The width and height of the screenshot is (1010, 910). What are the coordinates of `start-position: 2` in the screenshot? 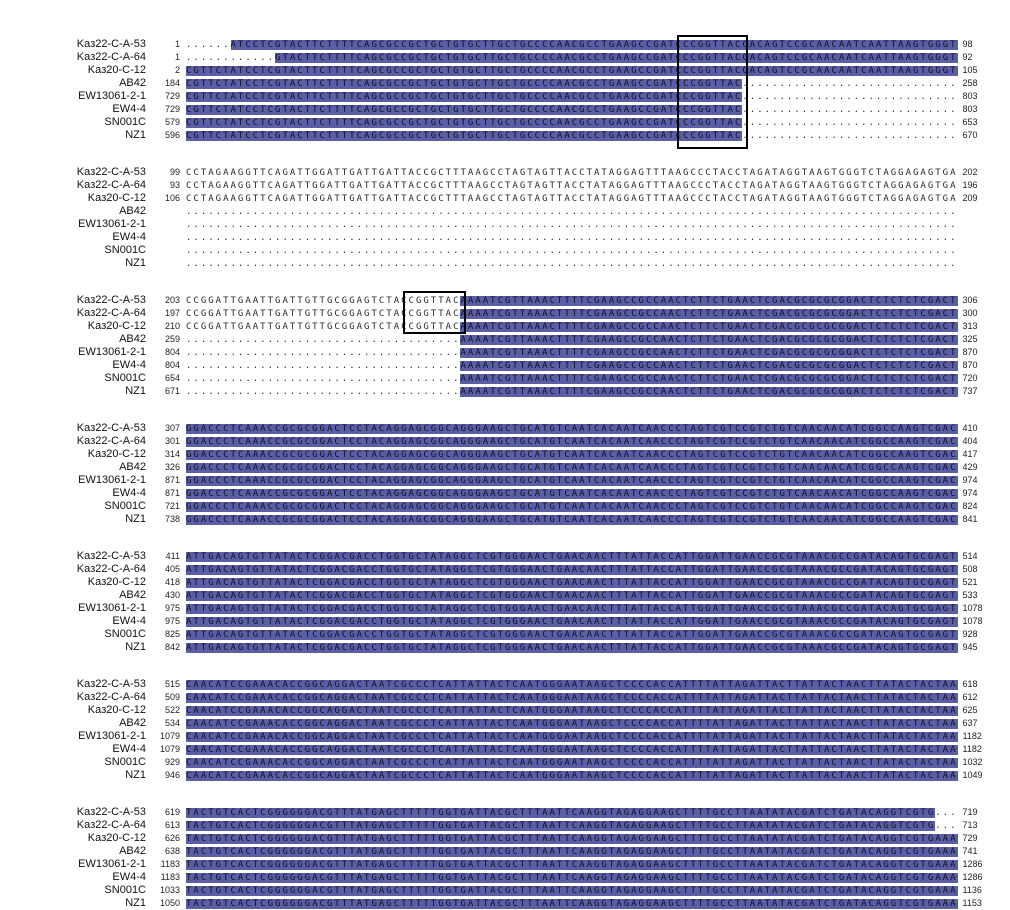 It's located at (177, 70).